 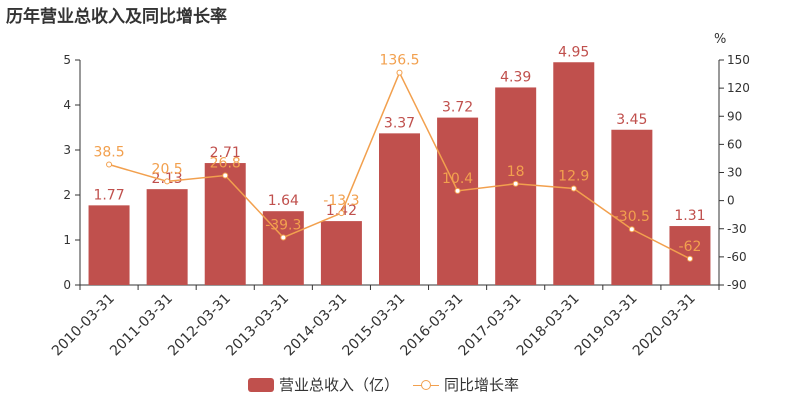 What do you see at coordinates (341, 201) in the screenshot?
I see `growth-value-label: -13.3` at bounding box center [341, 201].